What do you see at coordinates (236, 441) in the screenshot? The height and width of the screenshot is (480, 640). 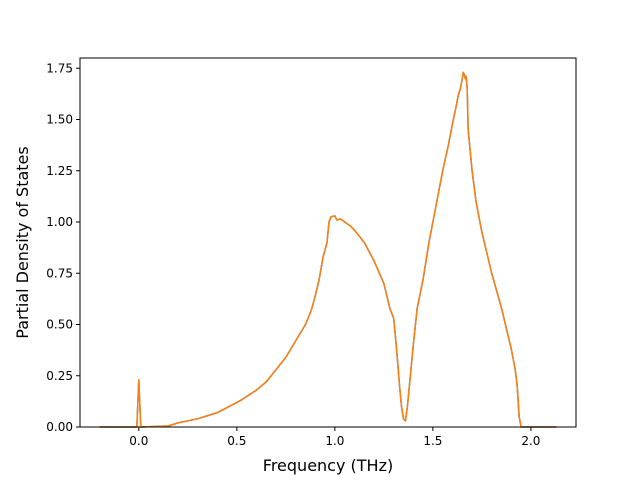 I see `x-tick-label: 0.5` at bounding box center [236, 441].